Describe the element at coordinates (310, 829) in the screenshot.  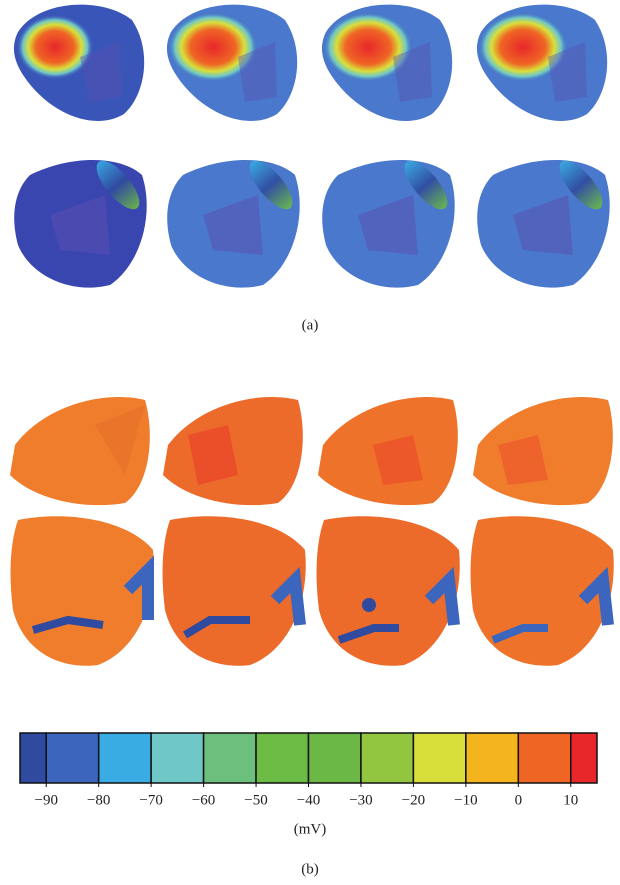
I see `colorbar-unit: (mV)` at that location.